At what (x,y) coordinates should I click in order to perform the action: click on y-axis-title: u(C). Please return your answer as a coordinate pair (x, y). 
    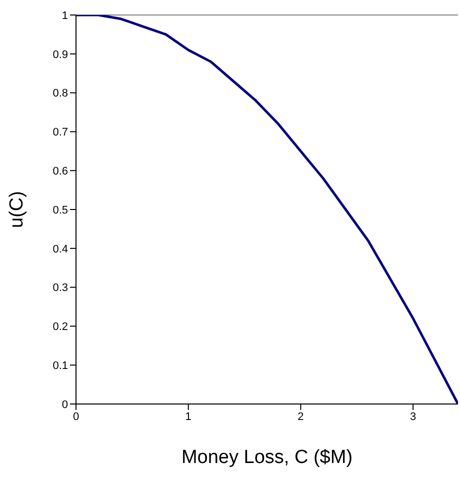
    Looking at the image, I should click on (17, 209).